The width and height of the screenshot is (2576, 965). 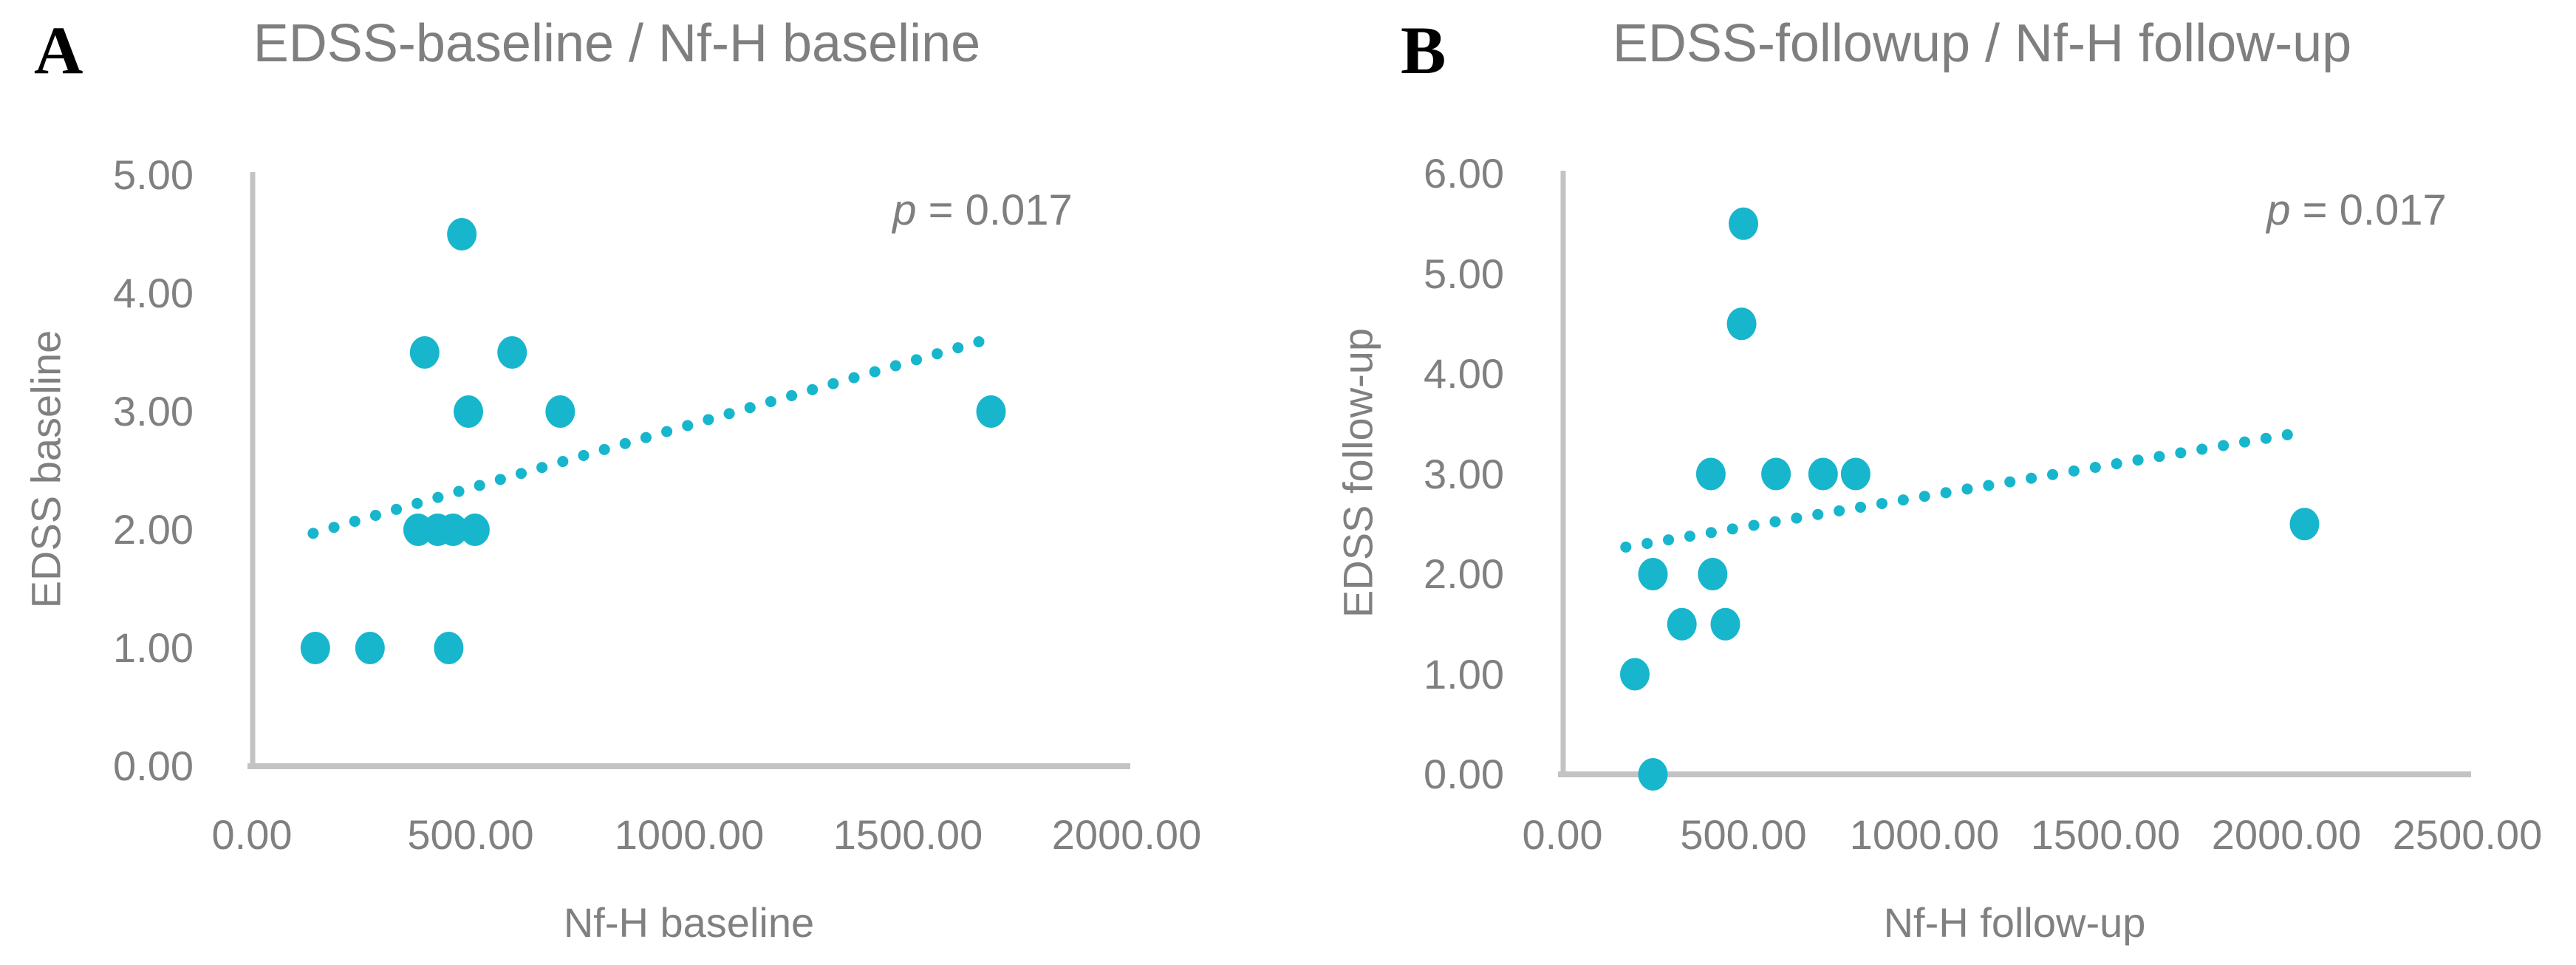 I want to click on panel-a-letter: A, so click(x=58, y=50).